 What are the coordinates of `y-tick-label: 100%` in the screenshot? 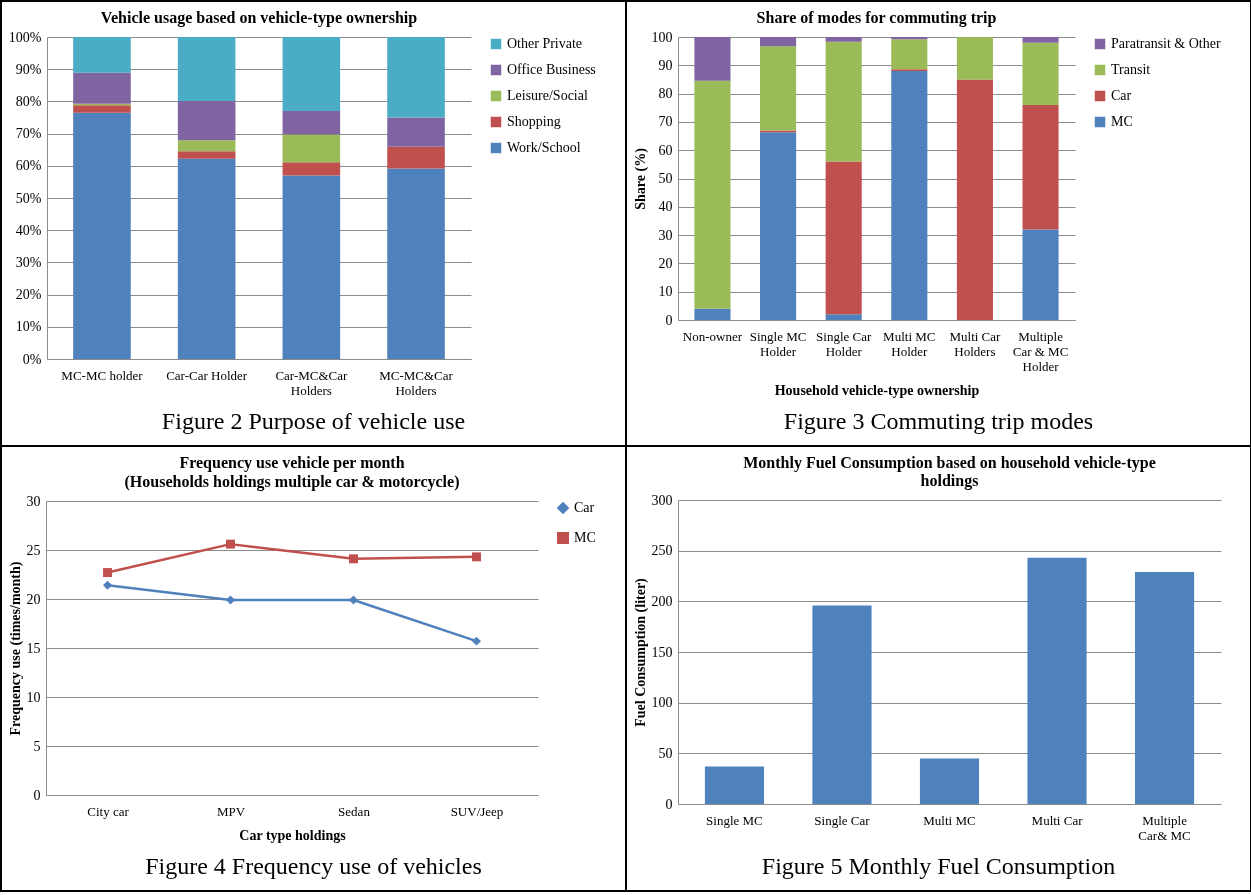 It's located at (25, 37).